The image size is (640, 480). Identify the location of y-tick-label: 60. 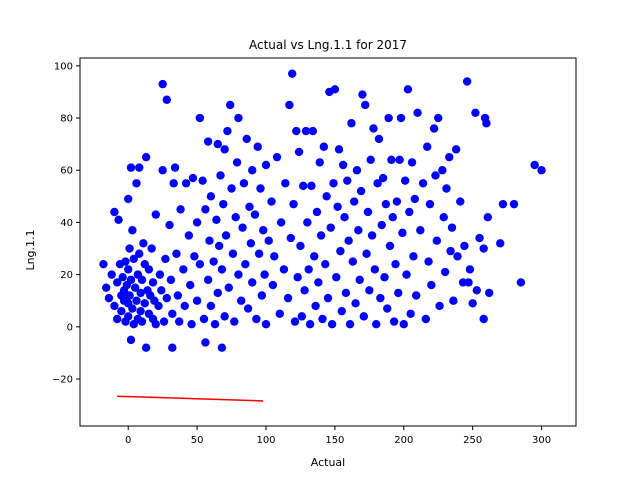
(66, 171).